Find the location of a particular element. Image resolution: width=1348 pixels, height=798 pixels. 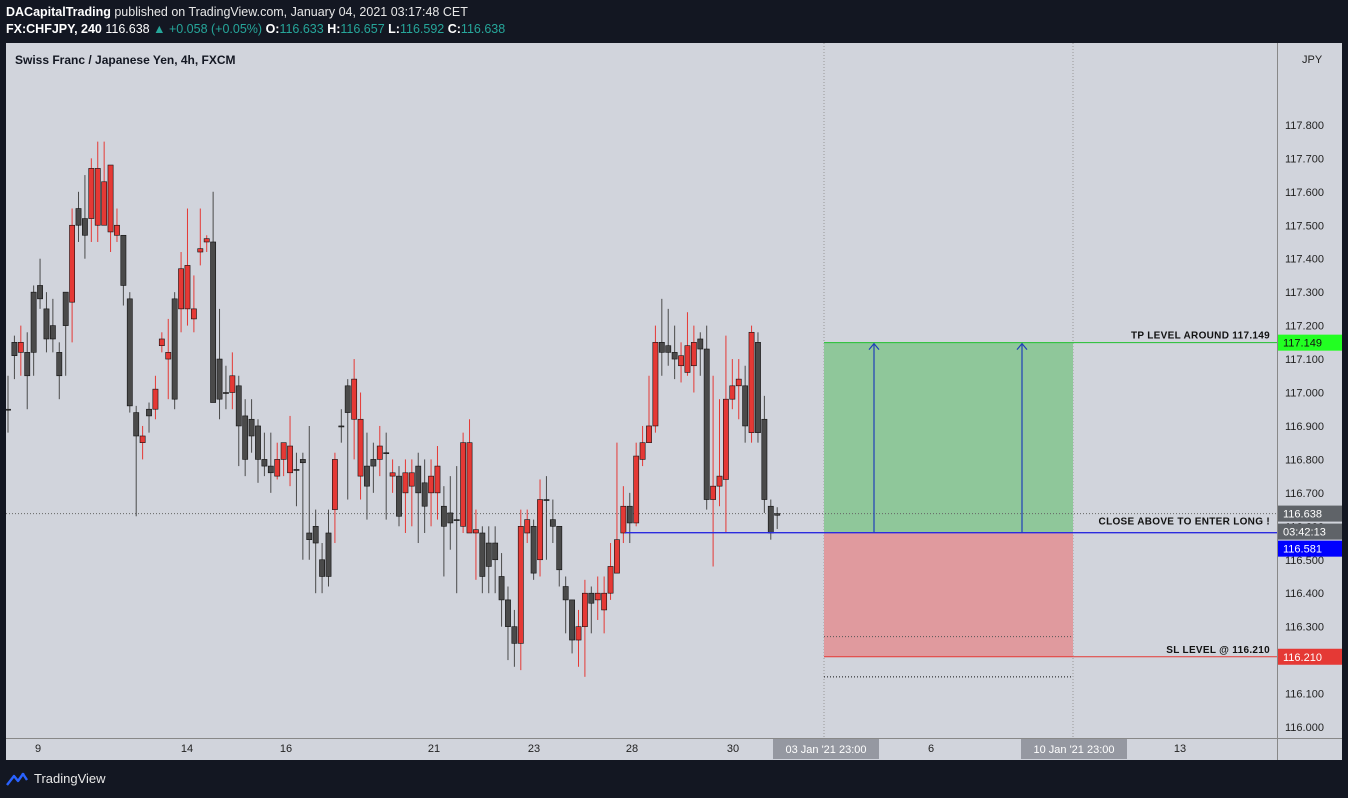

low-label: L: is located at coordinates (394, 29).